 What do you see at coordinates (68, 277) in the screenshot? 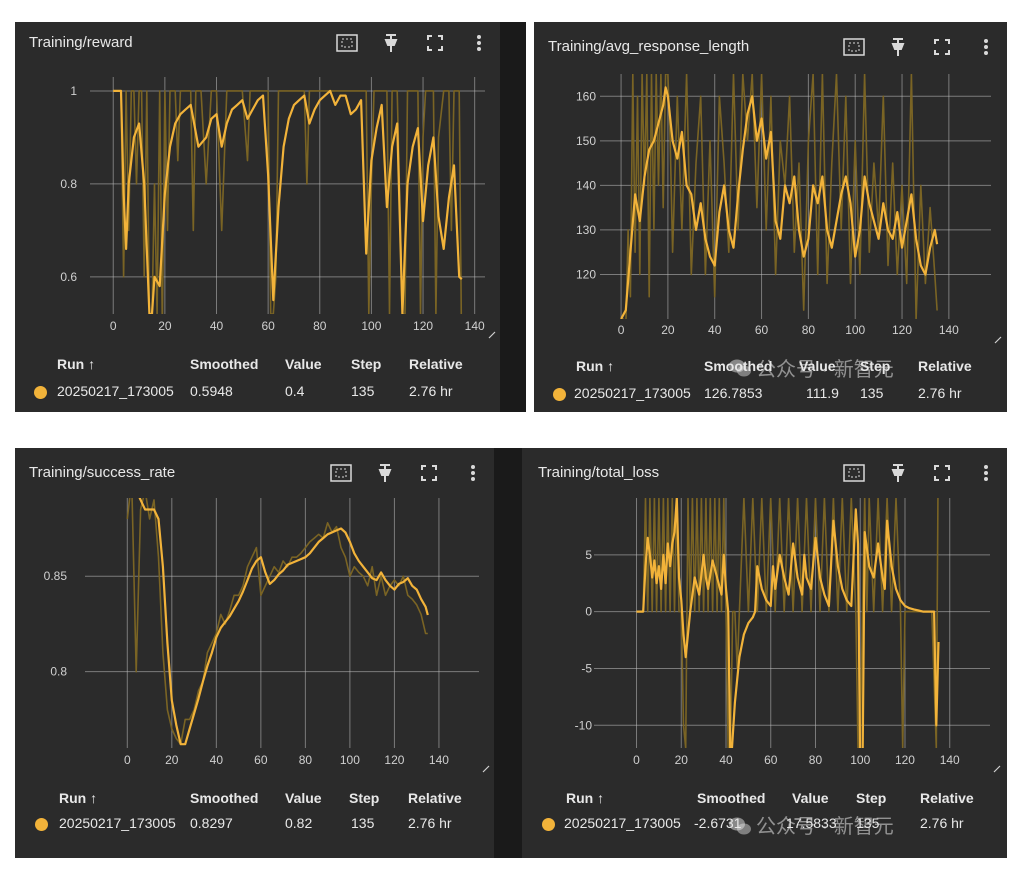
I see `y-tick-label: 0.6` at bounding box center [68, 277].